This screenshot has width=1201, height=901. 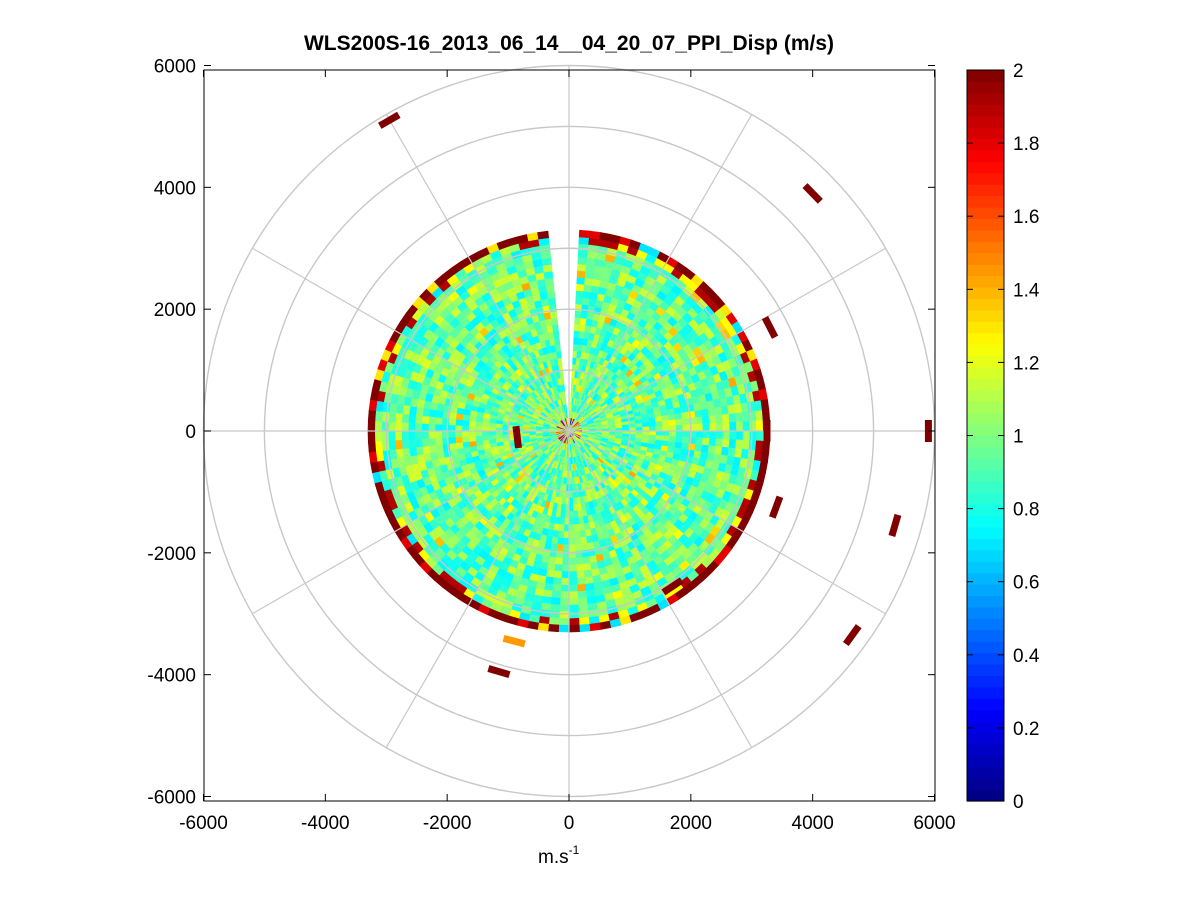 What do you see at coordinates (175, 188) in the screenshot?
I see `y-tick-label: 4000` at bounding box center [175, 188].